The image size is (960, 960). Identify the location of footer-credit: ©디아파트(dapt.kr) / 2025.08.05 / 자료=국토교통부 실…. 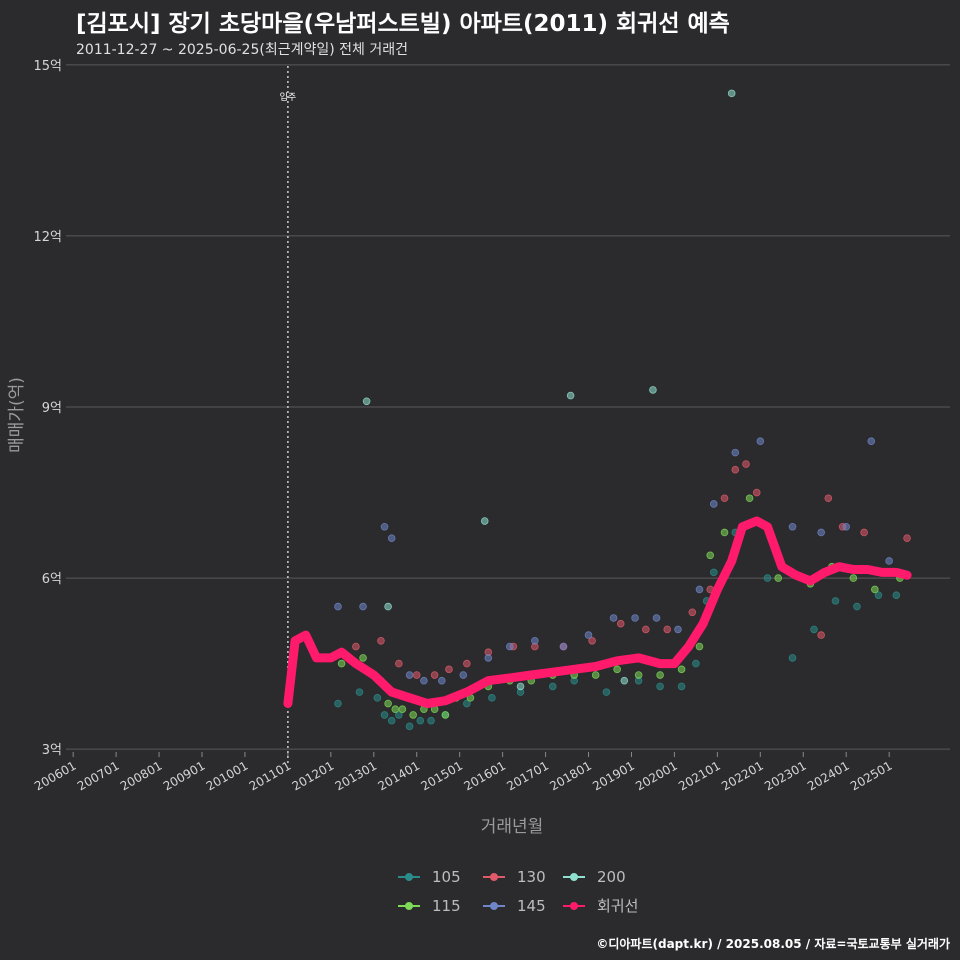
(773, 944).